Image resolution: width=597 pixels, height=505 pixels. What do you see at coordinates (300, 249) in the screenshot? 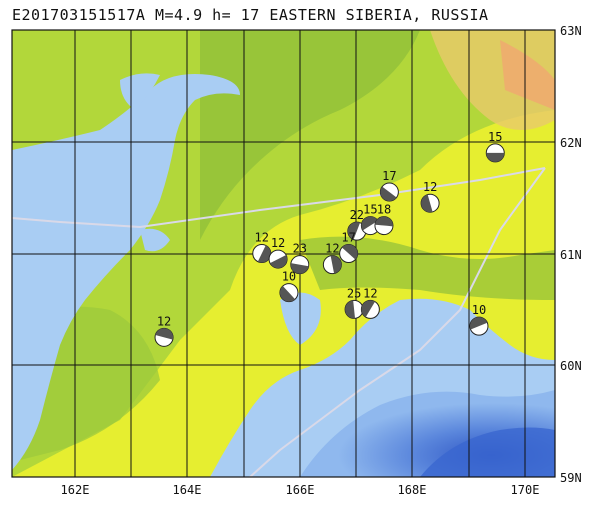
I see `event-depth-label: 23` at bounding box center [300, 249].